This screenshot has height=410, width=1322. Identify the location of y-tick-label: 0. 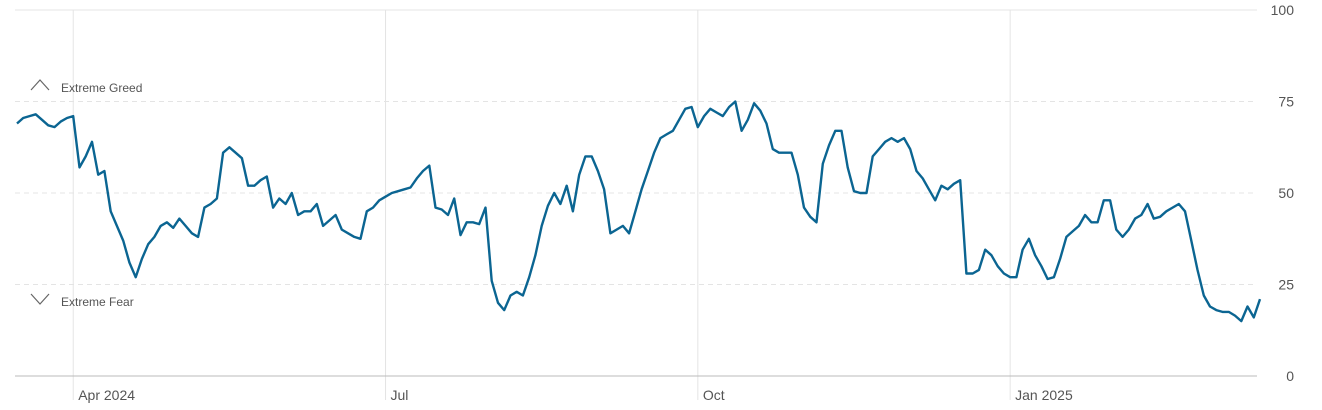
(1290, 376).